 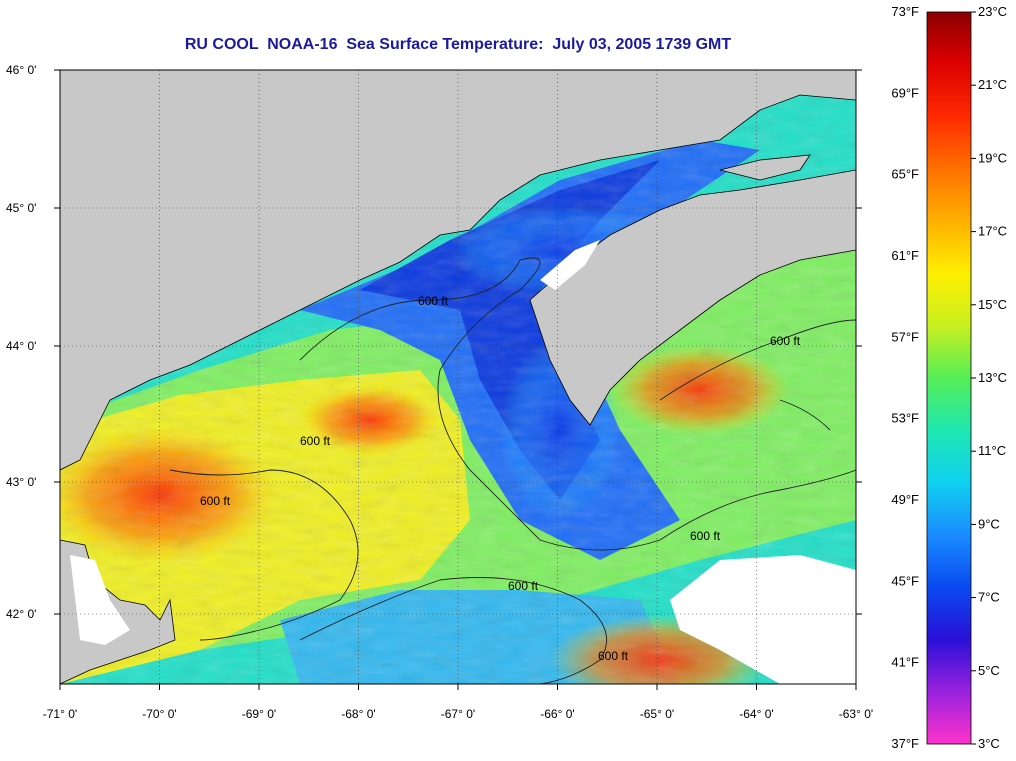 I want to click on colorbar-celsius-labels: 23°C 21°C 19°C 17°C 15°C 13°C 11°C 9°C 7°C 5°C 3°C, so click(x=989, y=377).